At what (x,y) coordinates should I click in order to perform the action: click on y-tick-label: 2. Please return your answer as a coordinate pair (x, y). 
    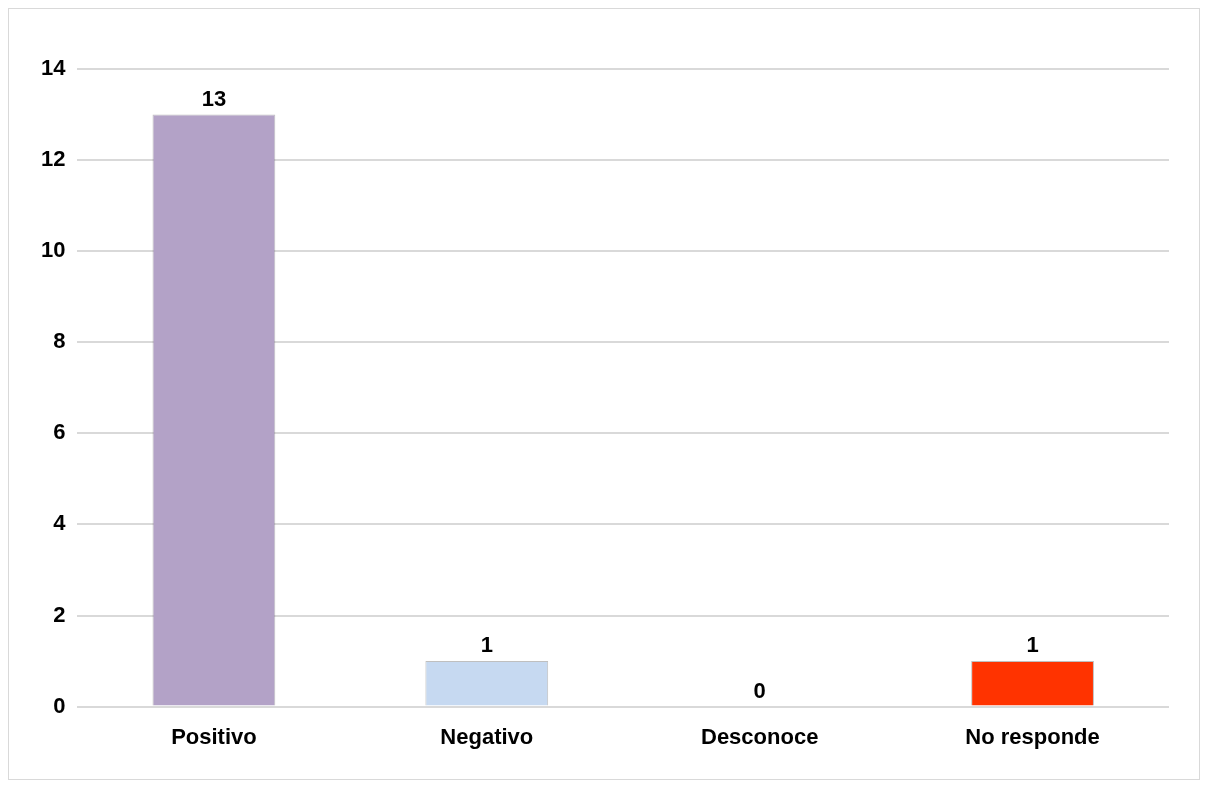
    Looking at the image, I should click on (59, 614).